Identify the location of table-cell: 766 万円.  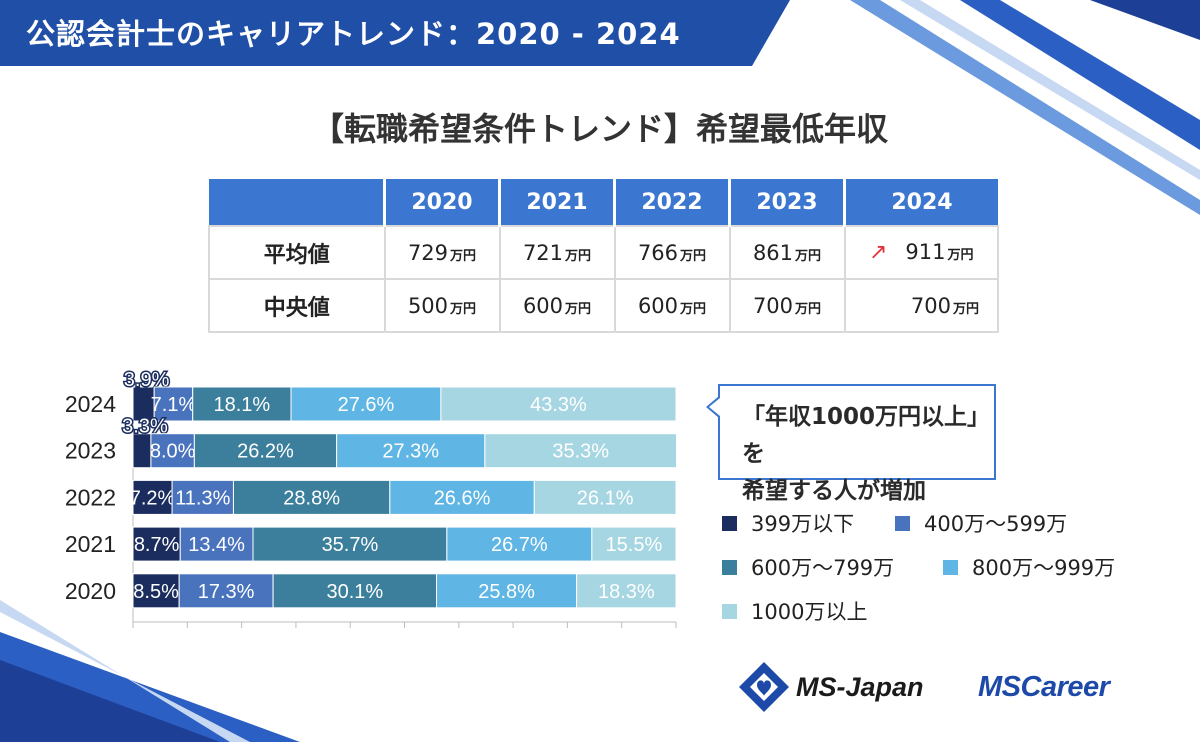
(672, 252).